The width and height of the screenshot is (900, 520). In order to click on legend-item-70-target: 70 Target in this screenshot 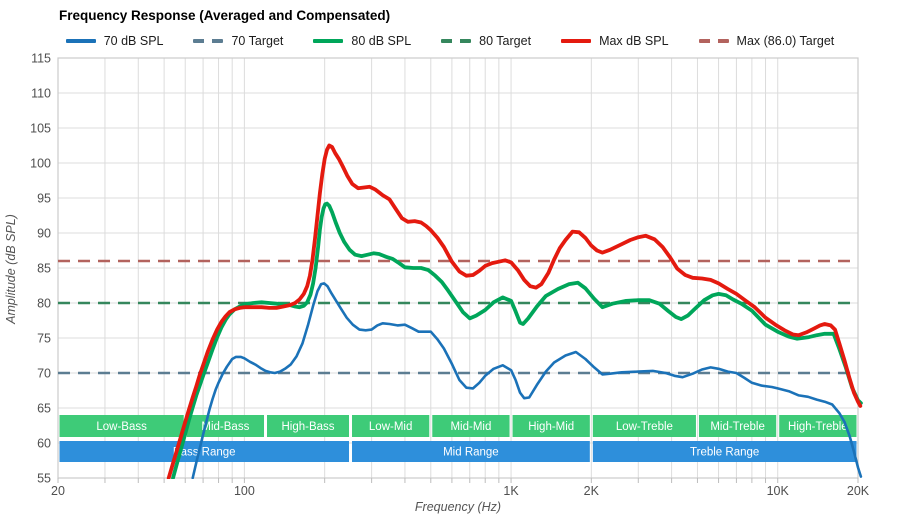, I will do `click(238, 41)`.